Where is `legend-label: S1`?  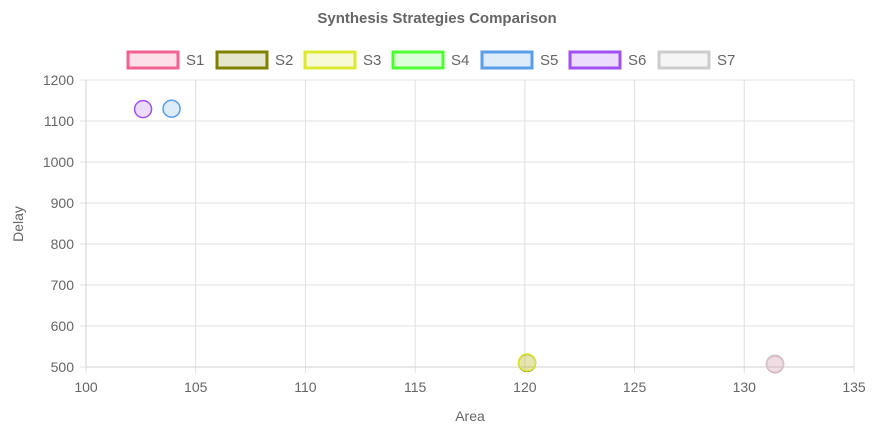
legend-label: S1 is located at coordinates (195, 60).